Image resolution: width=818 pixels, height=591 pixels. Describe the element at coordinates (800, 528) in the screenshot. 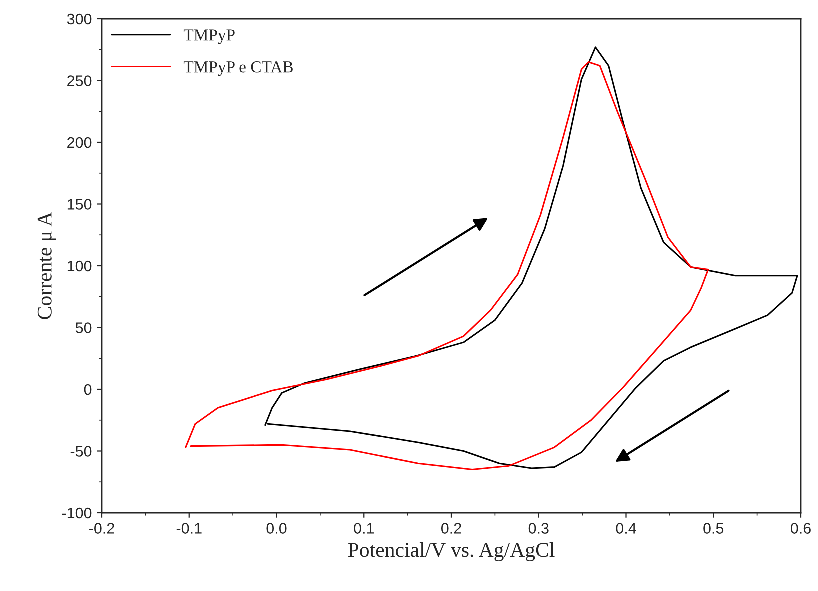

I see `x-tick-label: 0.6` at that location.